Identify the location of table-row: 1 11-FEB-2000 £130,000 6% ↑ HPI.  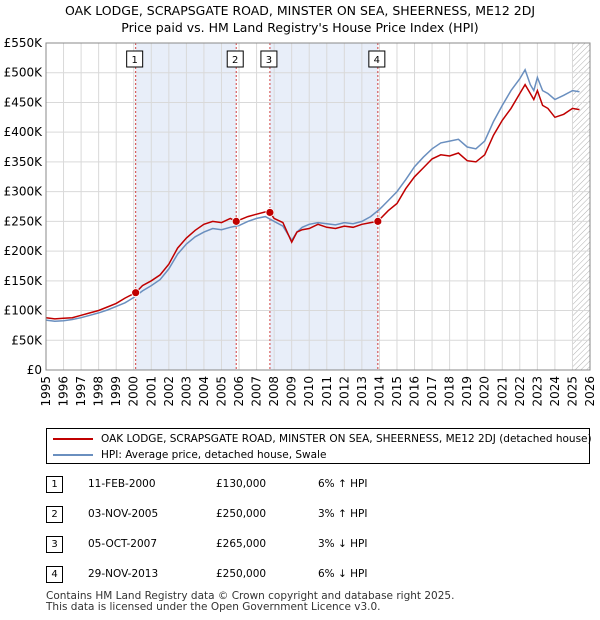
(318, 486).